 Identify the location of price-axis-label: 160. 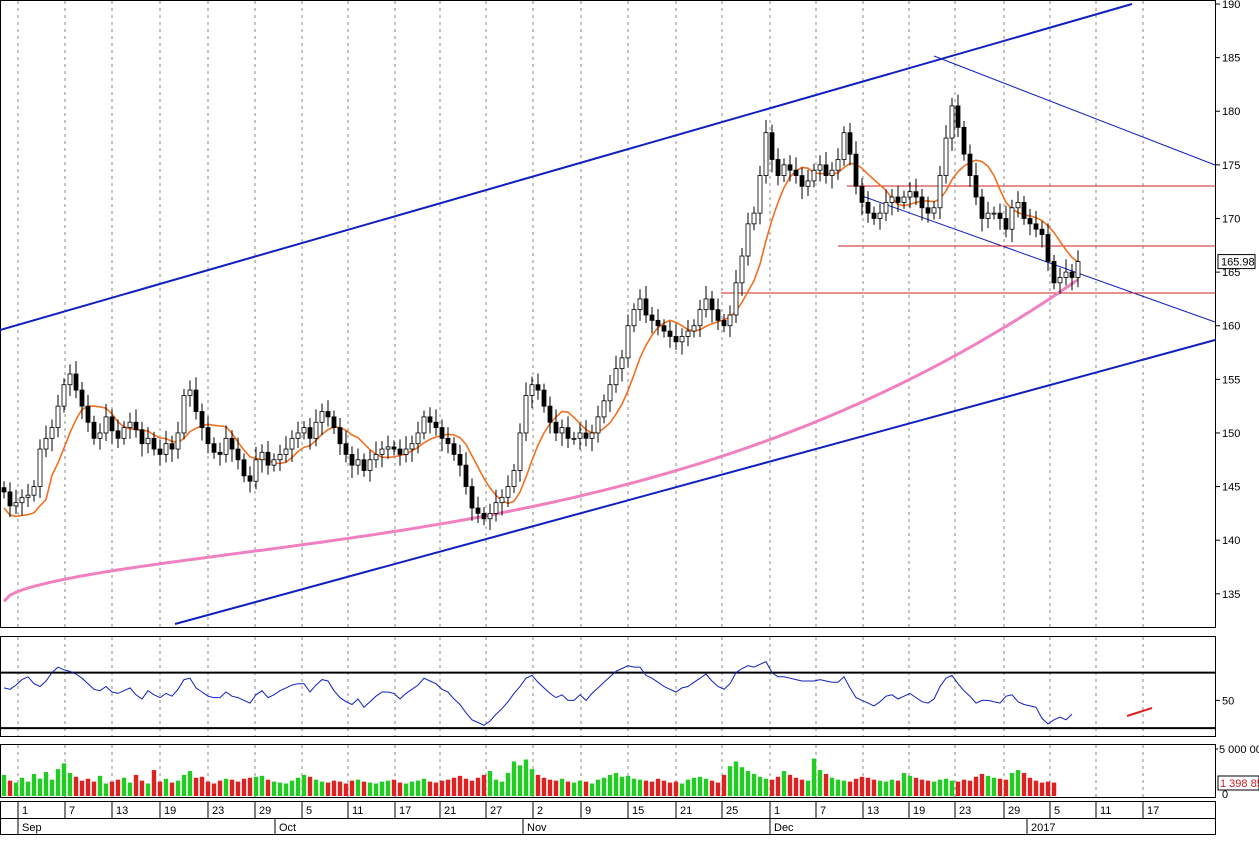
(1231, 327).